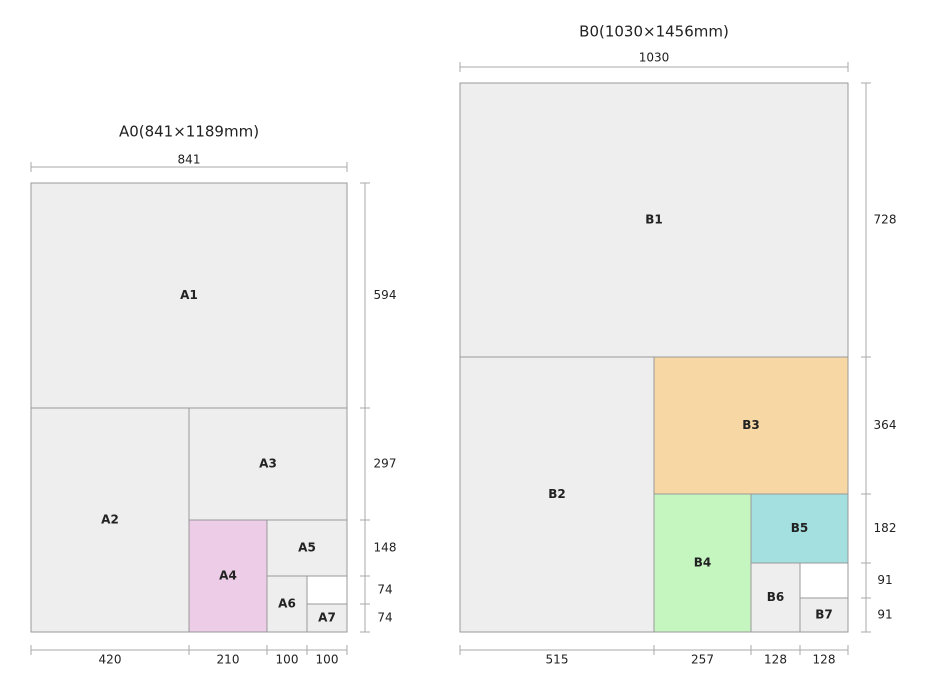 The height and width of the screenshot is (691, 930). I want to click on sheet-label: B3, so click(751, 425).